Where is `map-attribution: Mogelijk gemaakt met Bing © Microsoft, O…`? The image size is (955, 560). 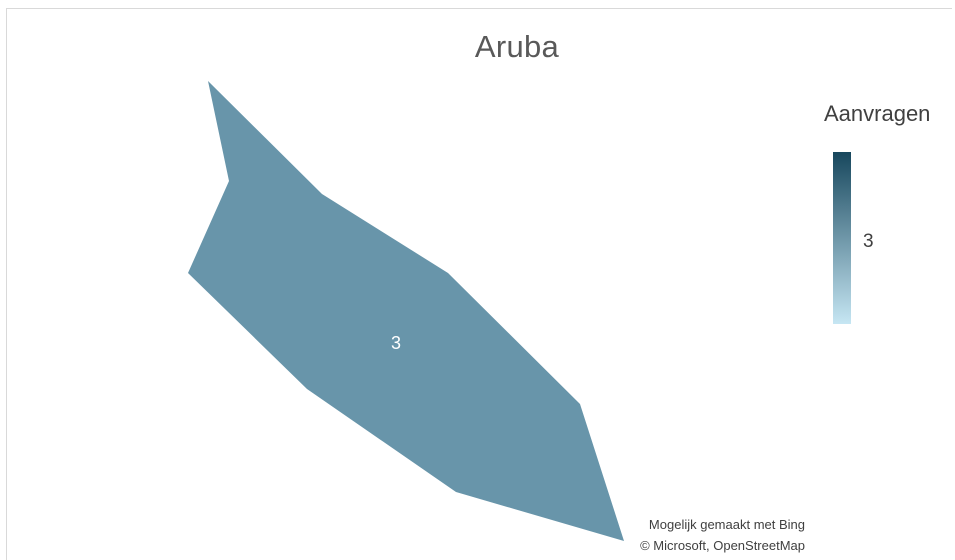 map-attribution: Mogelijk gemaakt met Bing © Microsoft, O… is located at coordinates (691, 535).